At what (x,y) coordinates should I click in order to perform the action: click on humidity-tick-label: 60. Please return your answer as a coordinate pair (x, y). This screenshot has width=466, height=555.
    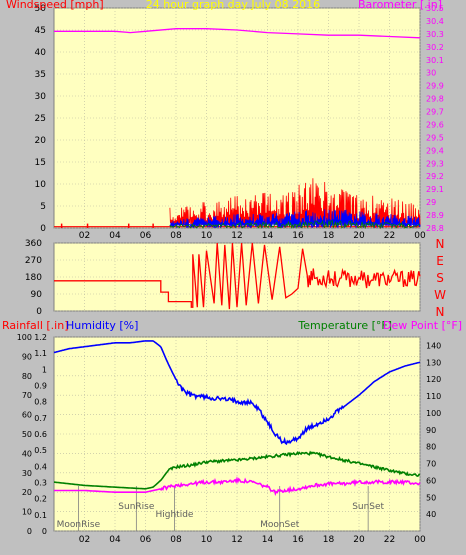
    Looking at the image, I should click on (27, 415).